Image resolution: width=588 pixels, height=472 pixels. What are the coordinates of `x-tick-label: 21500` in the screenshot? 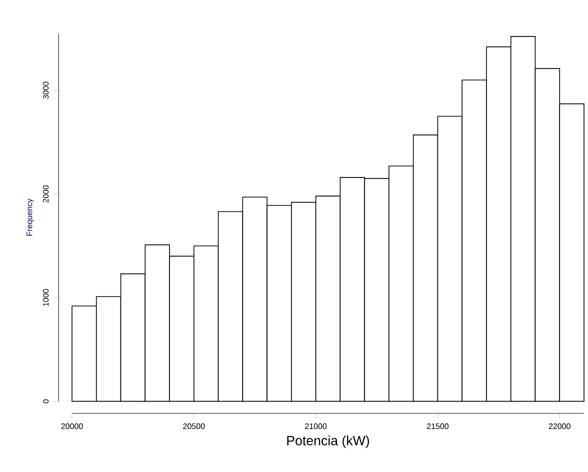 It's located at (437, 426).